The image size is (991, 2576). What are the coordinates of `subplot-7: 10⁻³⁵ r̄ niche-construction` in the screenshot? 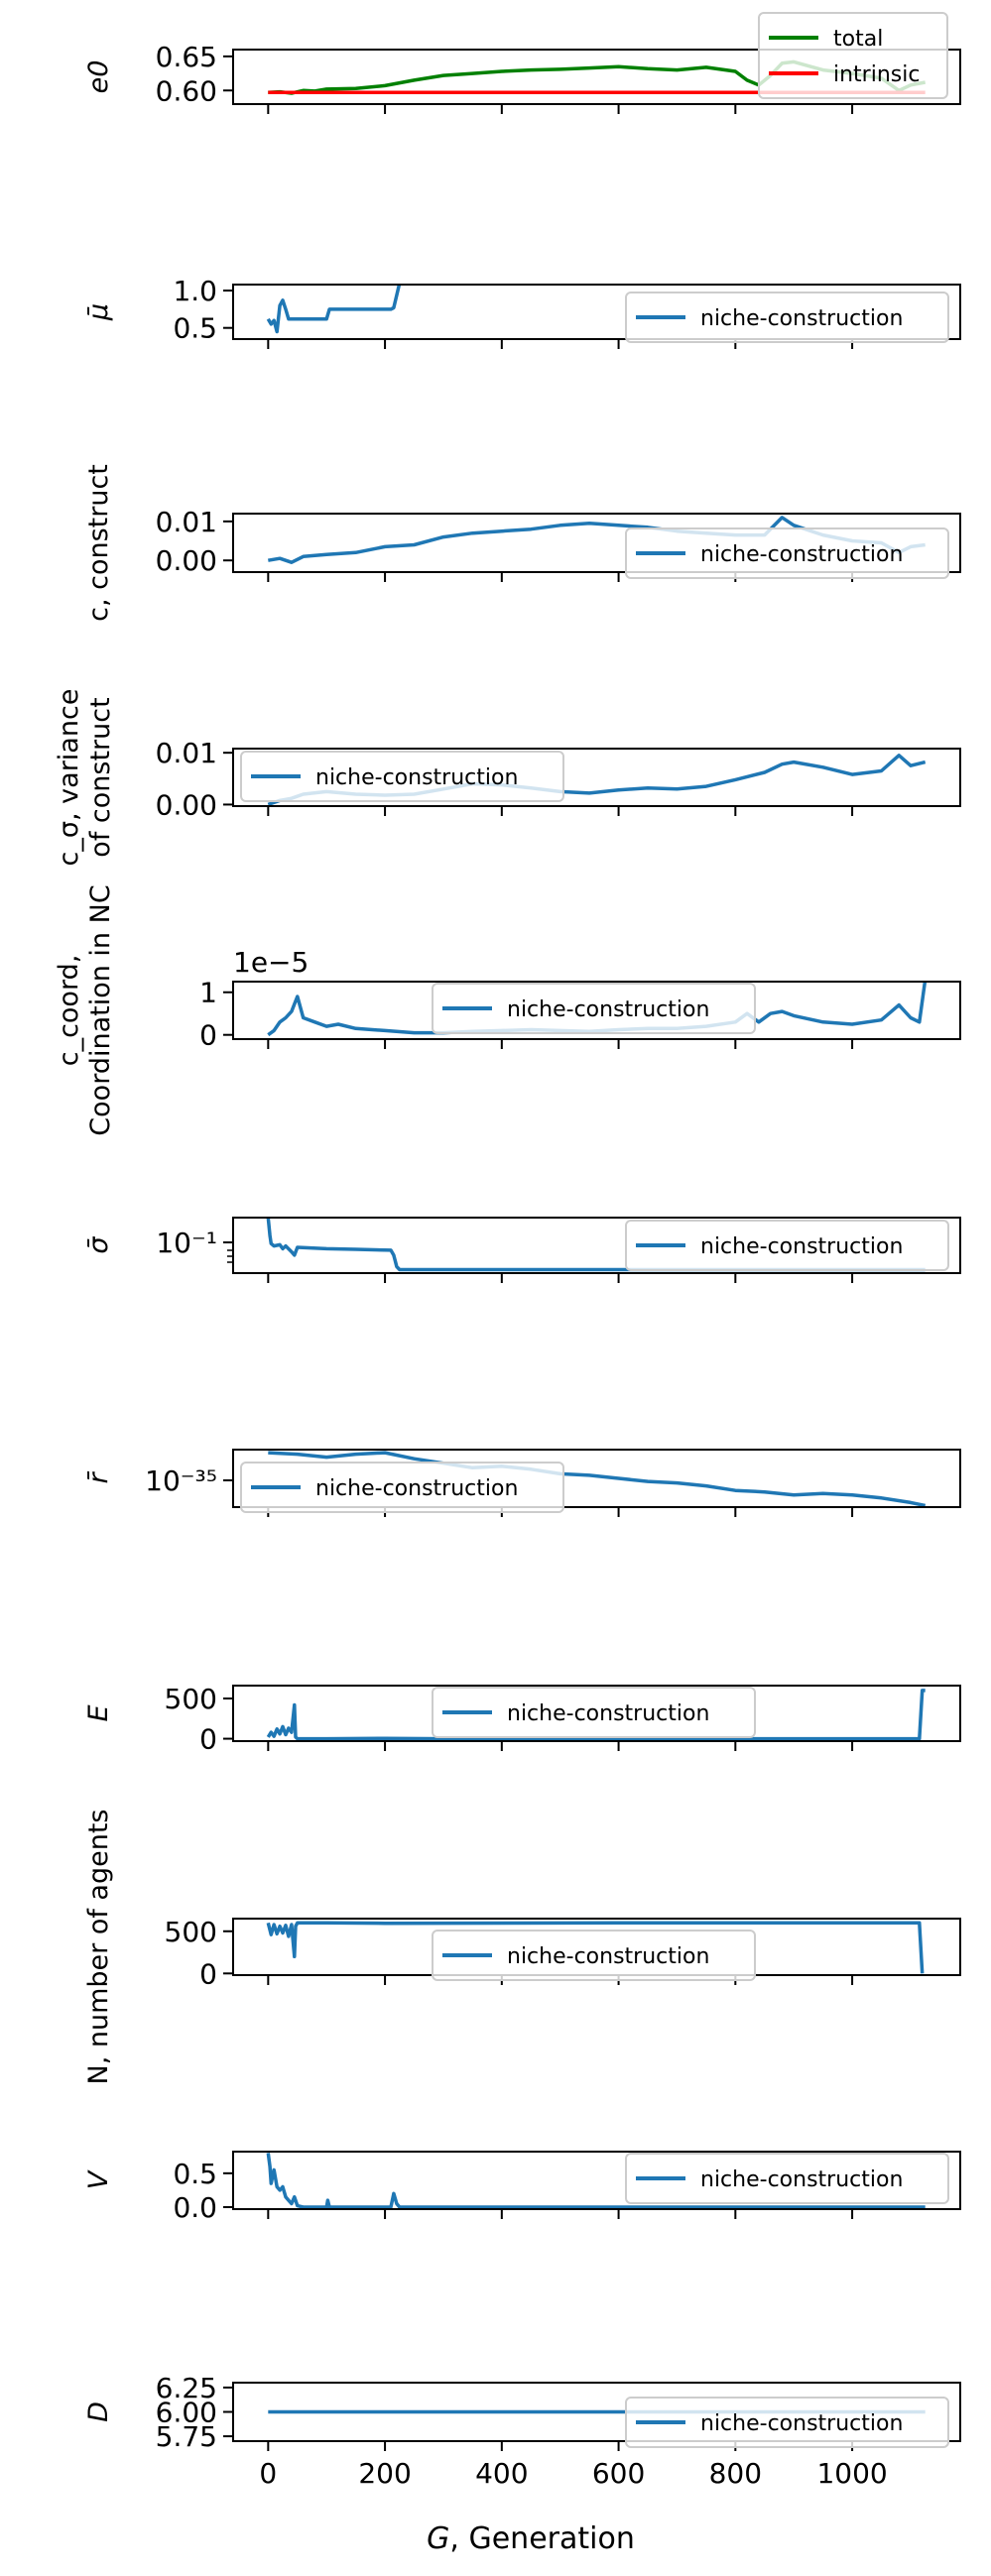 It's located at (522, 1483).